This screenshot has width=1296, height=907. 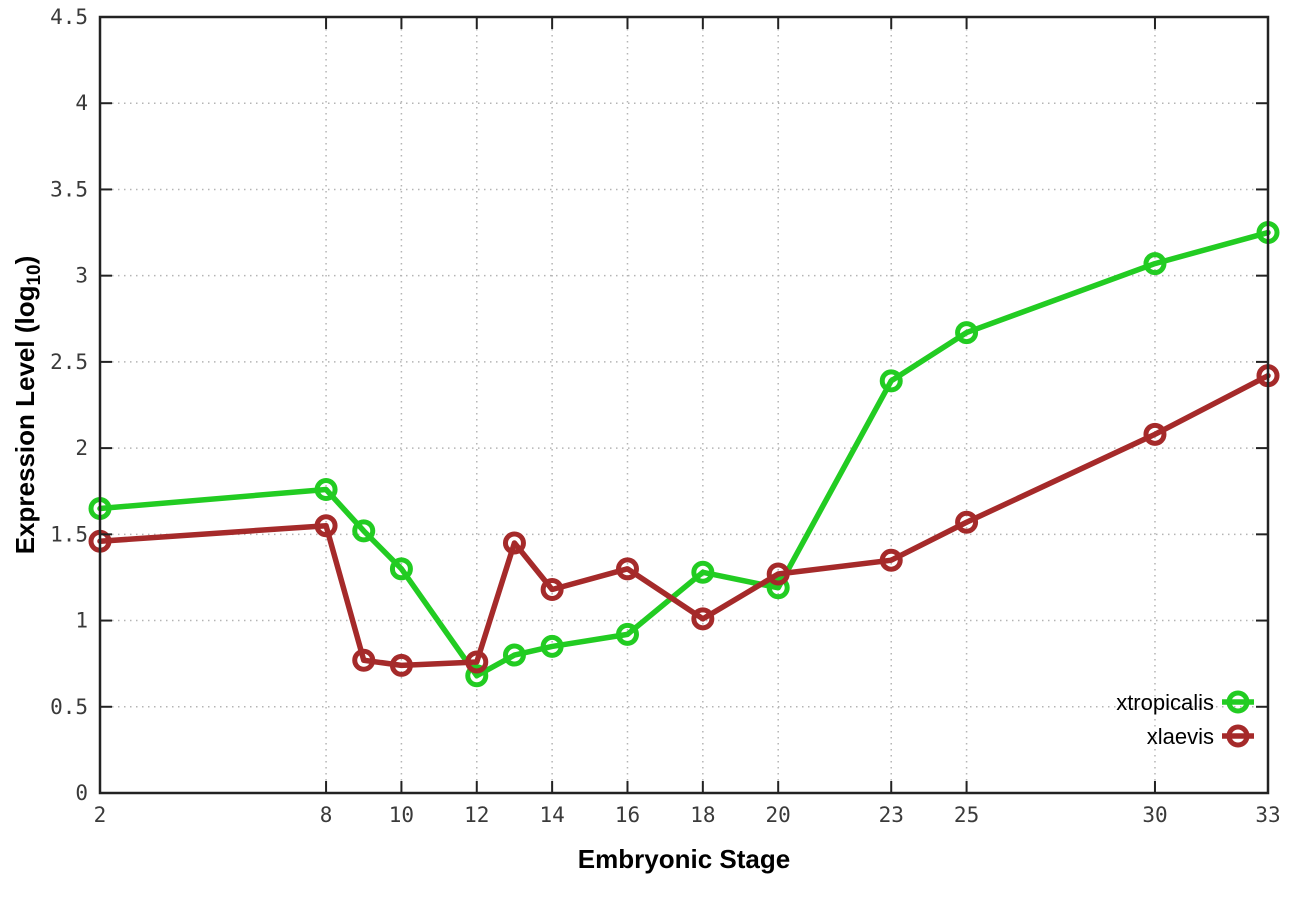 I want to click on y-tick-label: 1, so click(x=81, y=621).